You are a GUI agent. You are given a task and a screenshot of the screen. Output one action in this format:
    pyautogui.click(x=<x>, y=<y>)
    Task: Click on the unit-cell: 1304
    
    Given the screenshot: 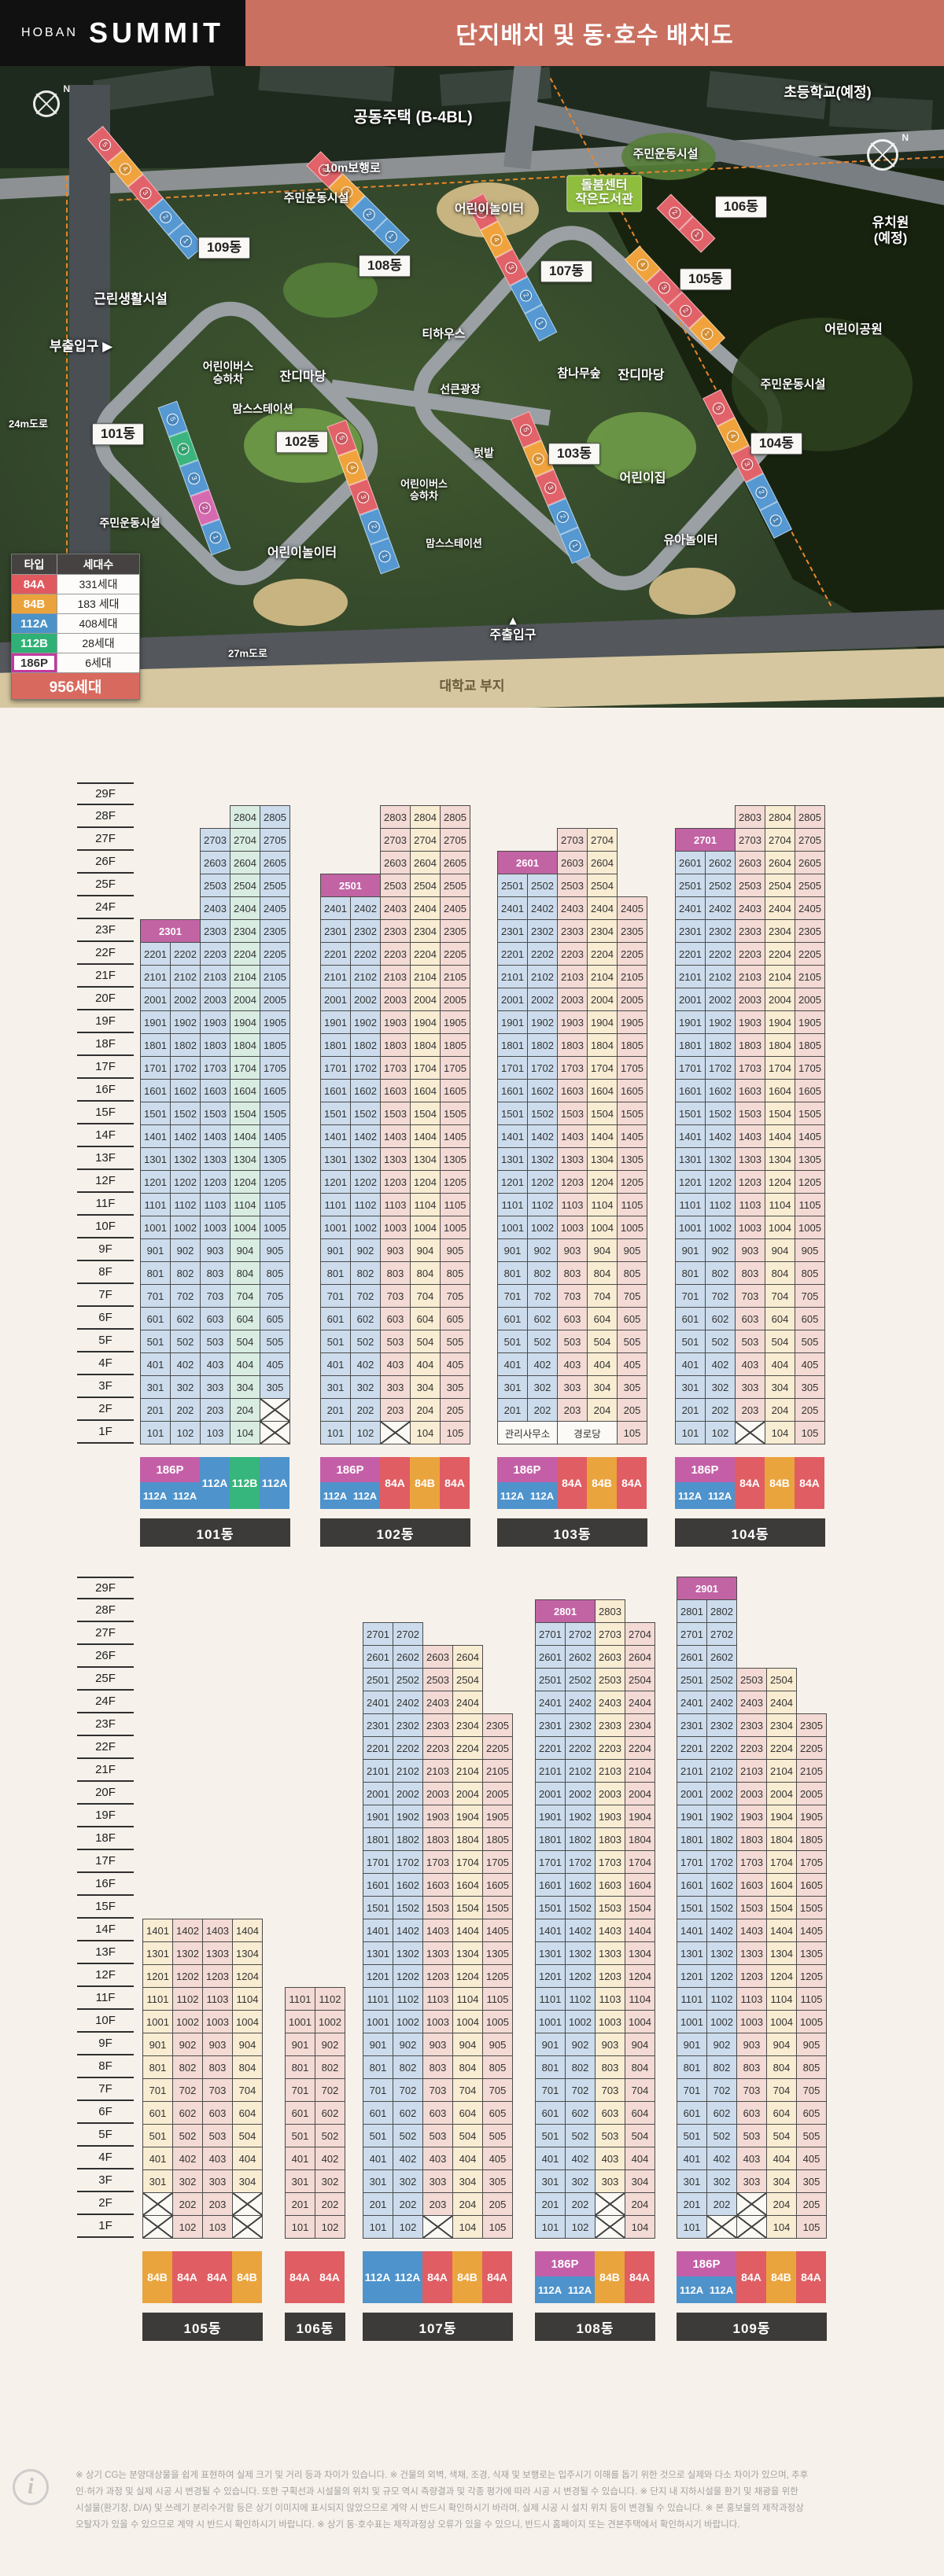 What is the action you would take?
    pyautogui.click(x=640, y=1953)
    